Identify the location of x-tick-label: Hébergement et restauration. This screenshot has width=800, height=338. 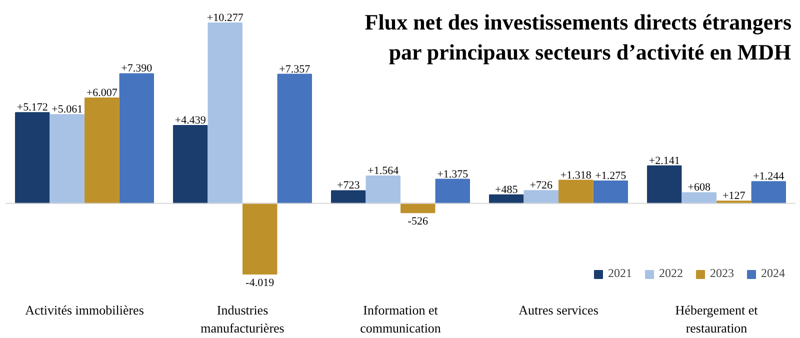
(716, 319).